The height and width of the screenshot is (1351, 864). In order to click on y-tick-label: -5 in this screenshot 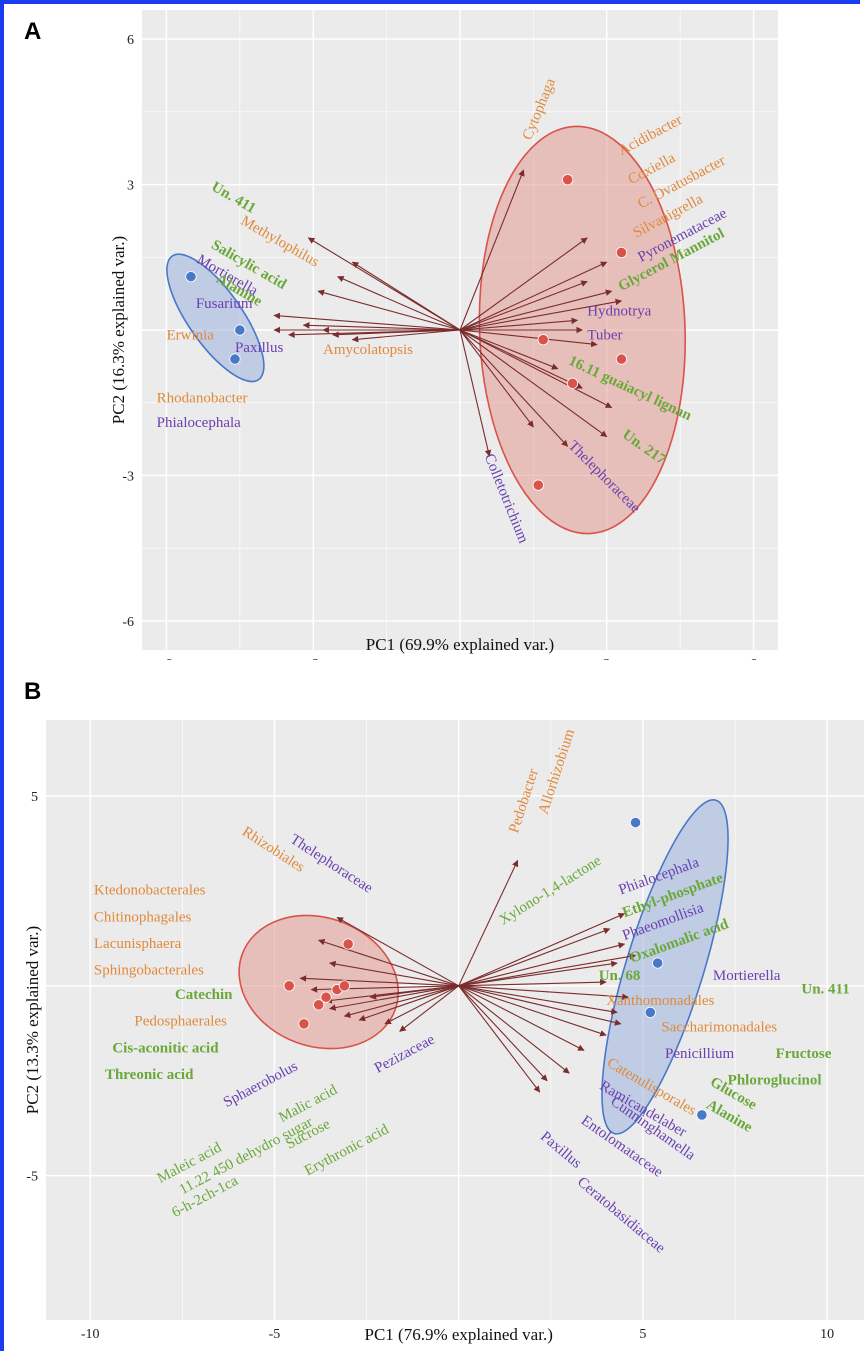, I will do `click(32, 1177)`.